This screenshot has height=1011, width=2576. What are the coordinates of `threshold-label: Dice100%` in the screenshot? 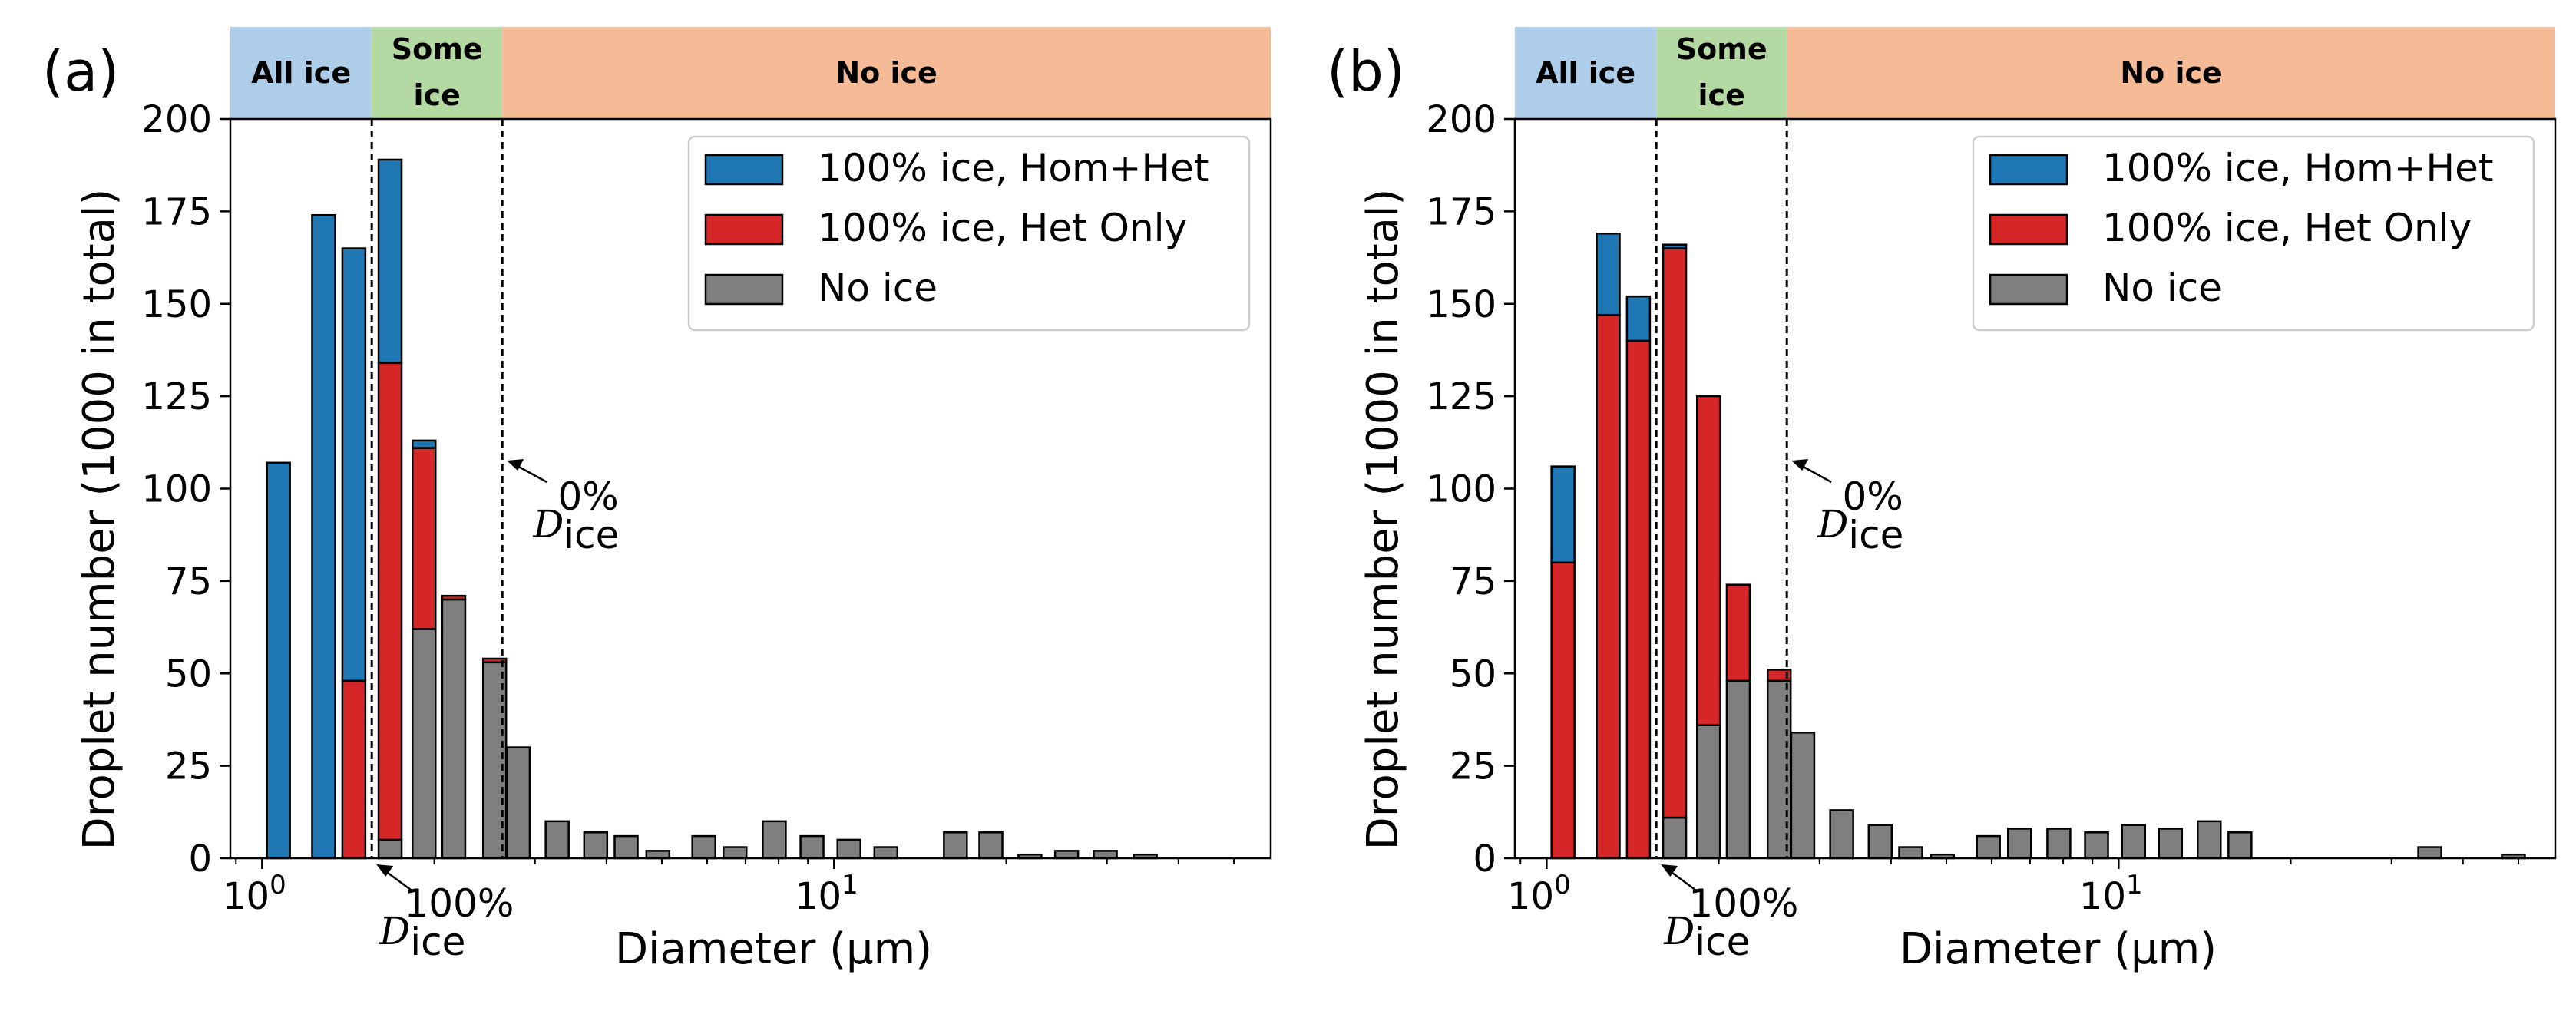 It's located at (446, 922).